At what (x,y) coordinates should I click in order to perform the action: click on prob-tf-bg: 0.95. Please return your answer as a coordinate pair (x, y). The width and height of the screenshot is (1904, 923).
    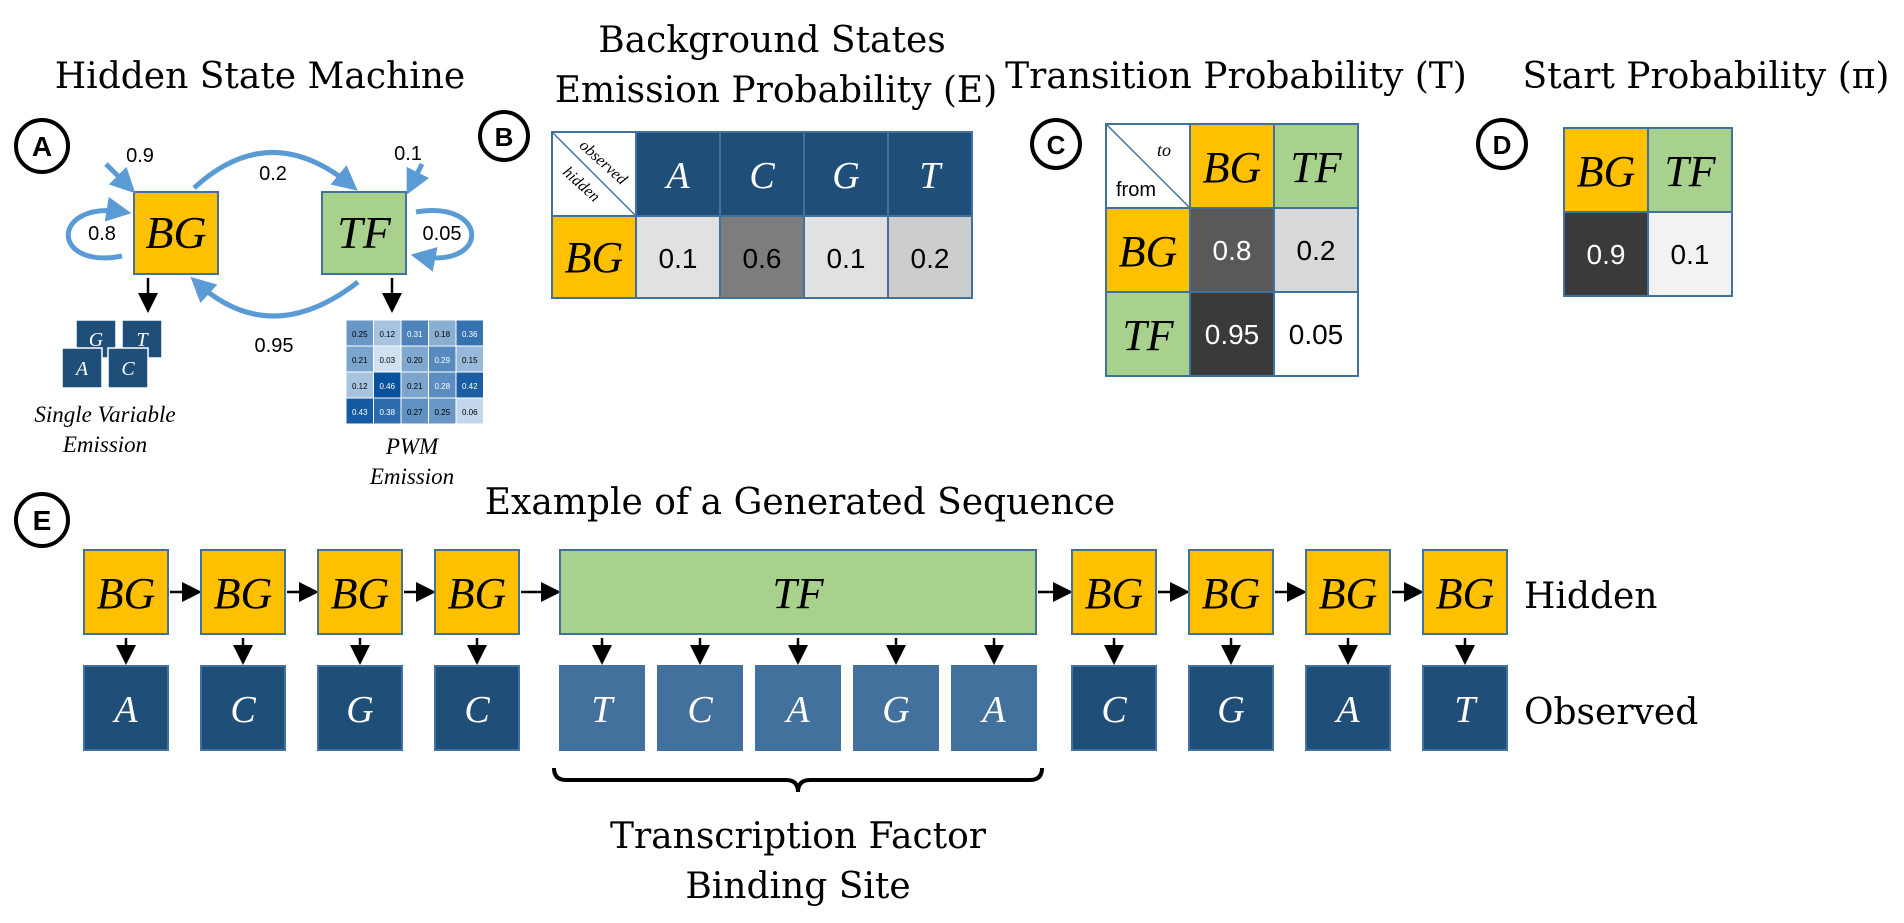
    Looking at the image, I should click on (274, 346).